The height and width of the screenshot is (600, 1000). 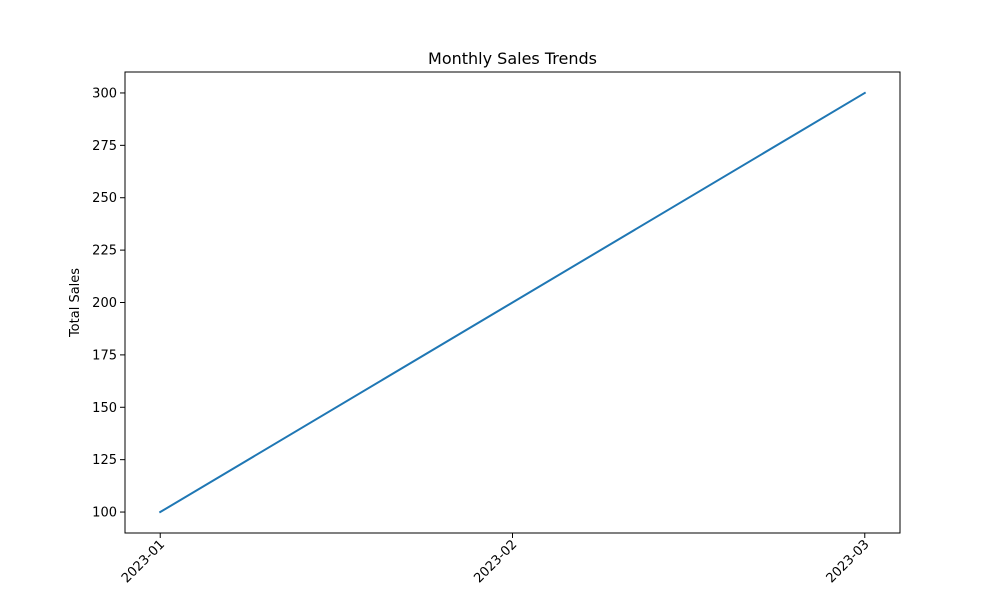 What do you see at coordinates (512, 58) in the screenshot?
I see `chart-title: Monthly Sales Trends` at bounding box center [512, 58].